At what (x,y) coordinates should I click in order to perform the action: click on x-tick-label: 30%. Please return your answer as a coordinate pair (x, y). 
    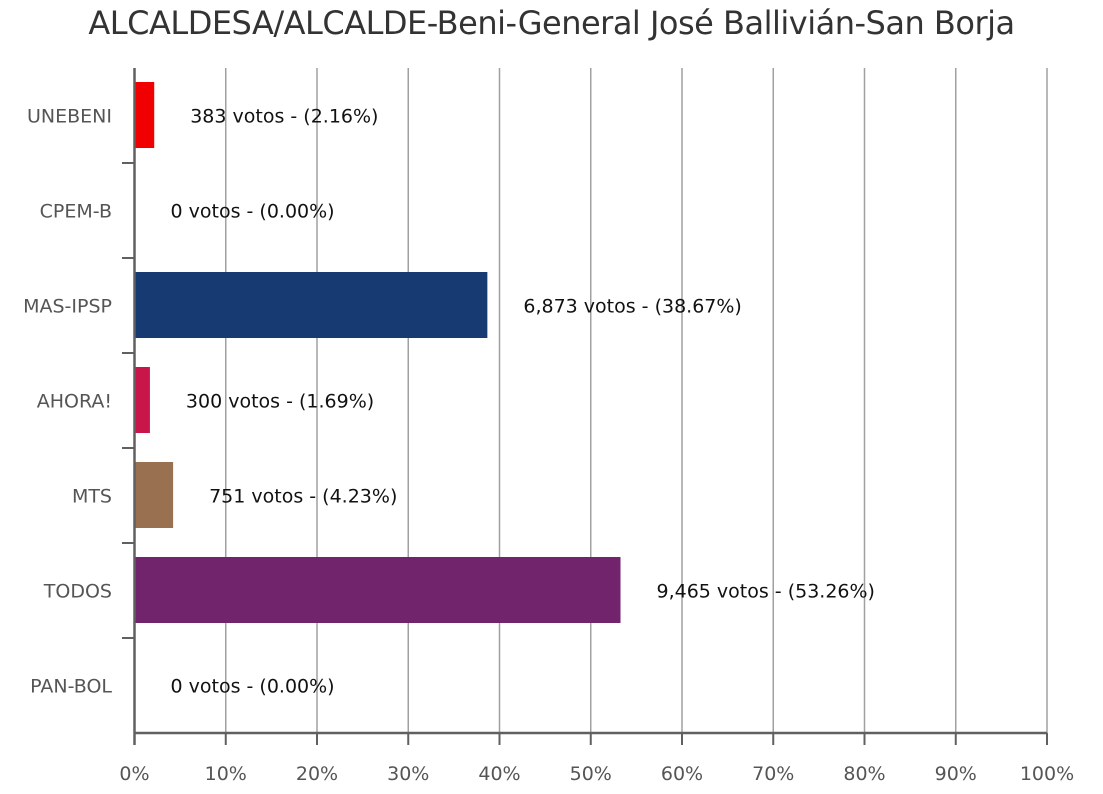
    Looking at the image, I should click on (408, 774).